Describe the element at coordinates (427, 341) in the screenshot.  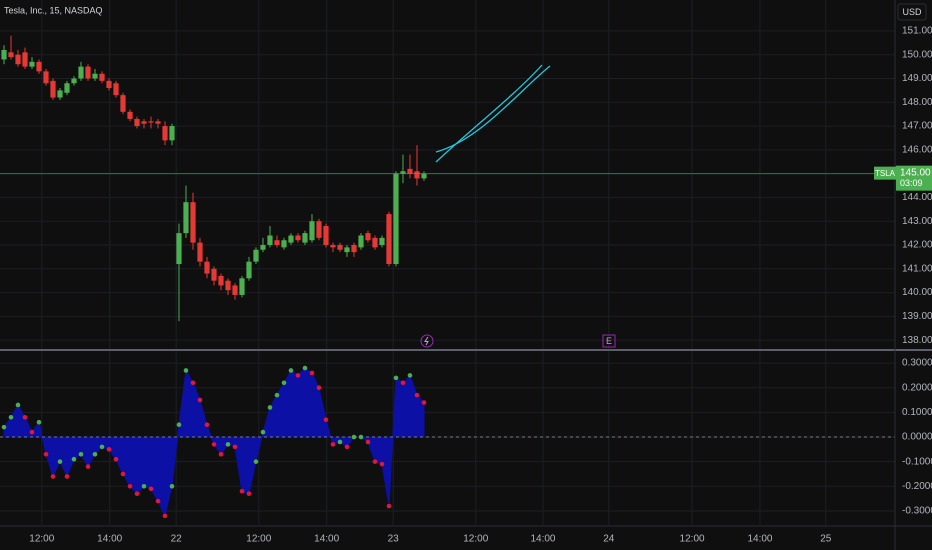
I see `dividend-icon` at that location.